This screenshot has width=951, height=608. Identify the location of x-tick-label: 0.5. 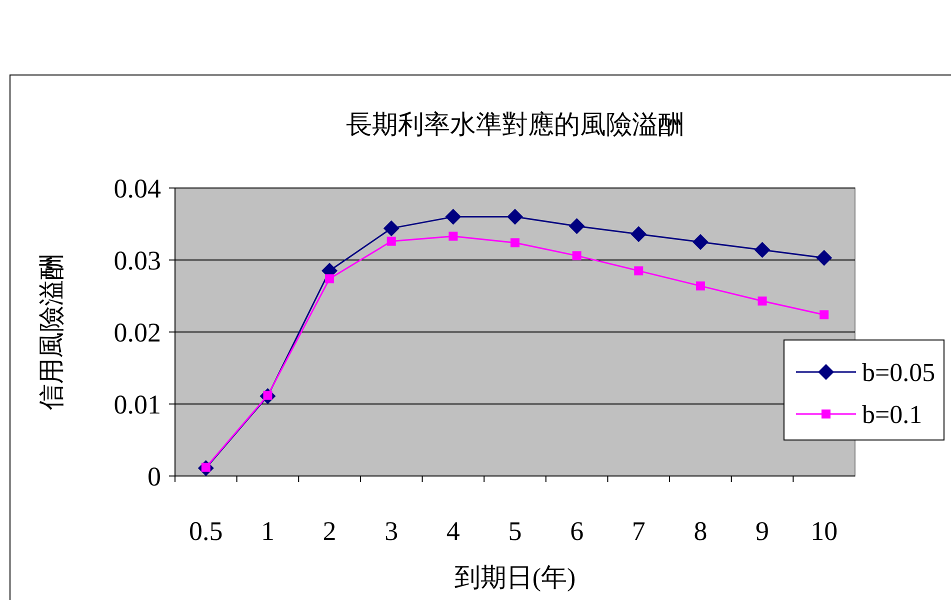
(206, 531).